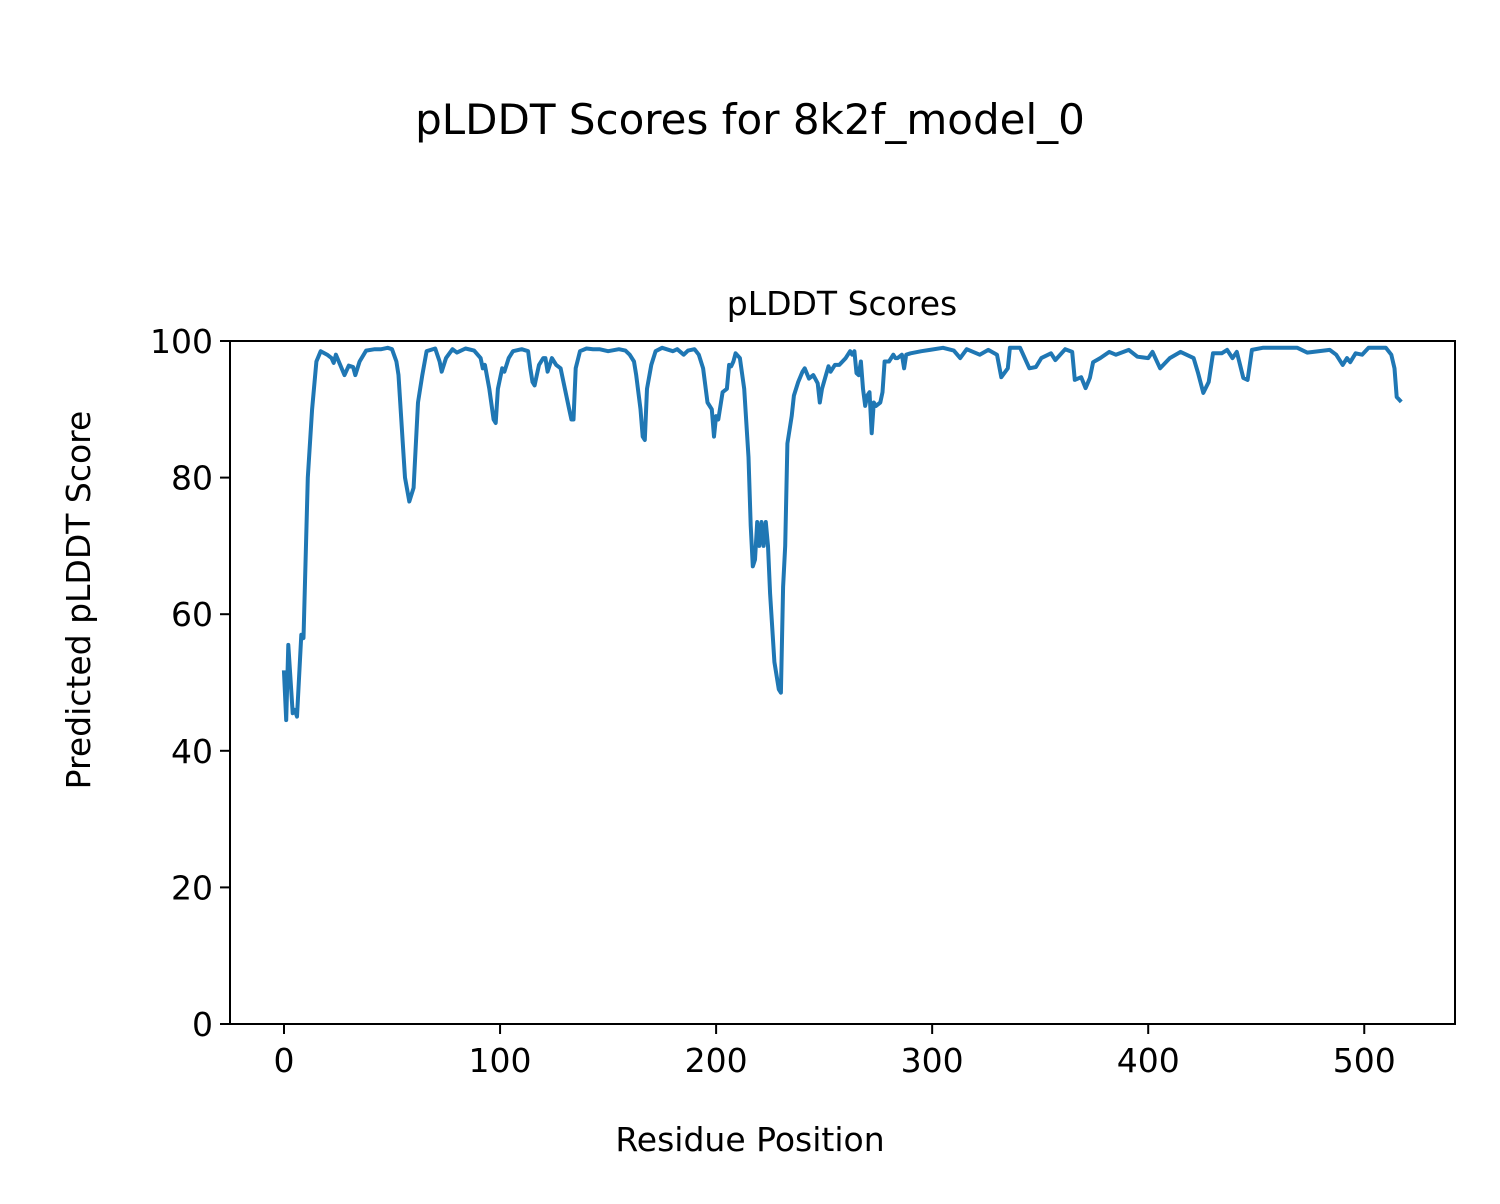 The image size is (1500, 1204). What do you see at coordinates (192, 614) in the screenshot?
I see `y-tick-label: 60` at bounding box center [192, 614].